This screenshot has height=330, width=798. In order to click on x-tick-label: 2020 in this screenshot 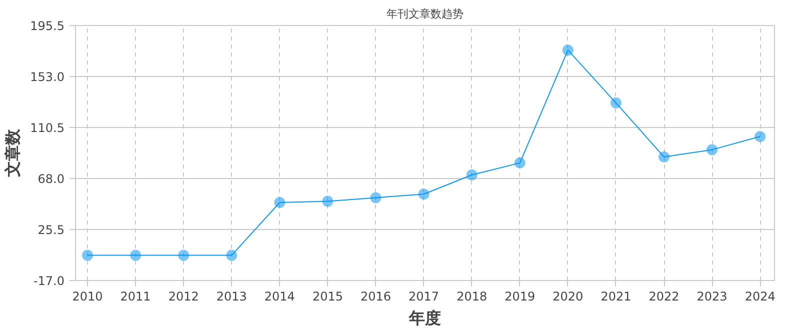, I will do `click(568, 297)`.